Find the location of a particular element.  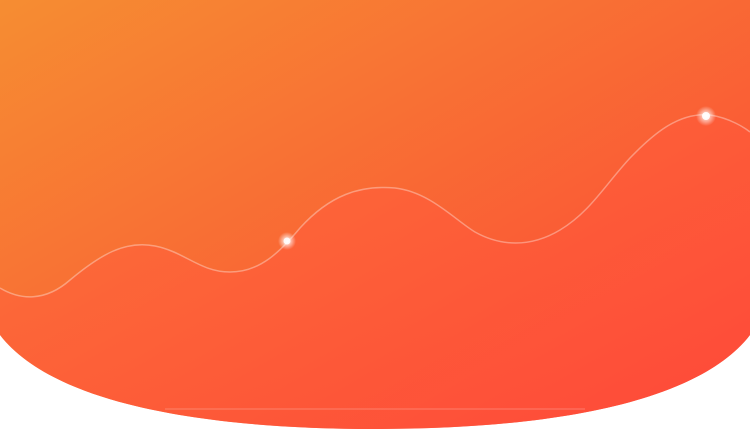

wave-point-right is located at coordinates (706, 116).